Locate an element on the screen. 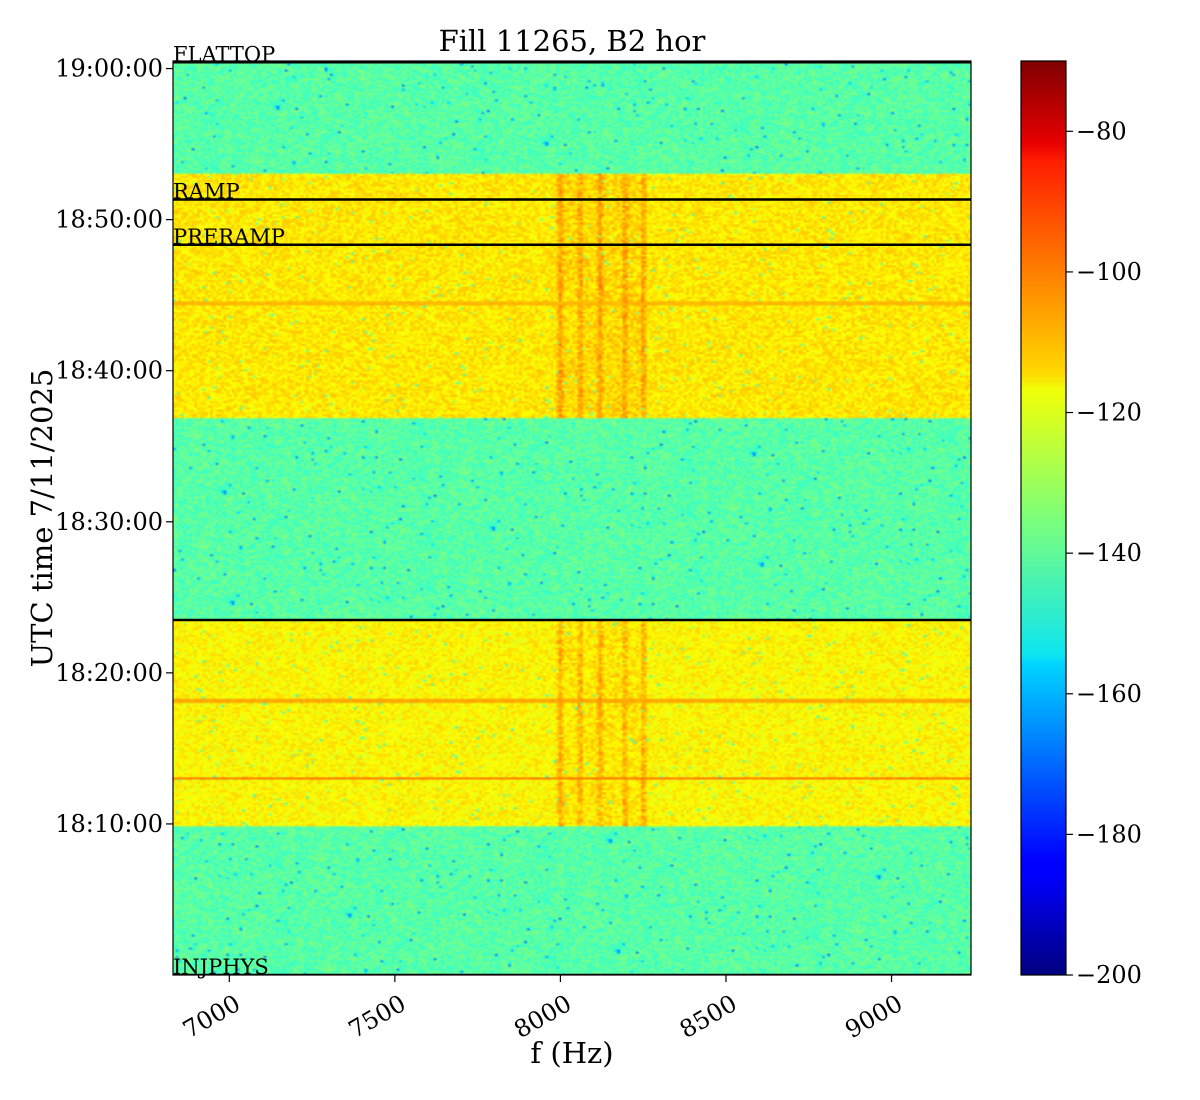  y-axis-label: UTC time 7/11/2025 is located at coordinates (42, 518).